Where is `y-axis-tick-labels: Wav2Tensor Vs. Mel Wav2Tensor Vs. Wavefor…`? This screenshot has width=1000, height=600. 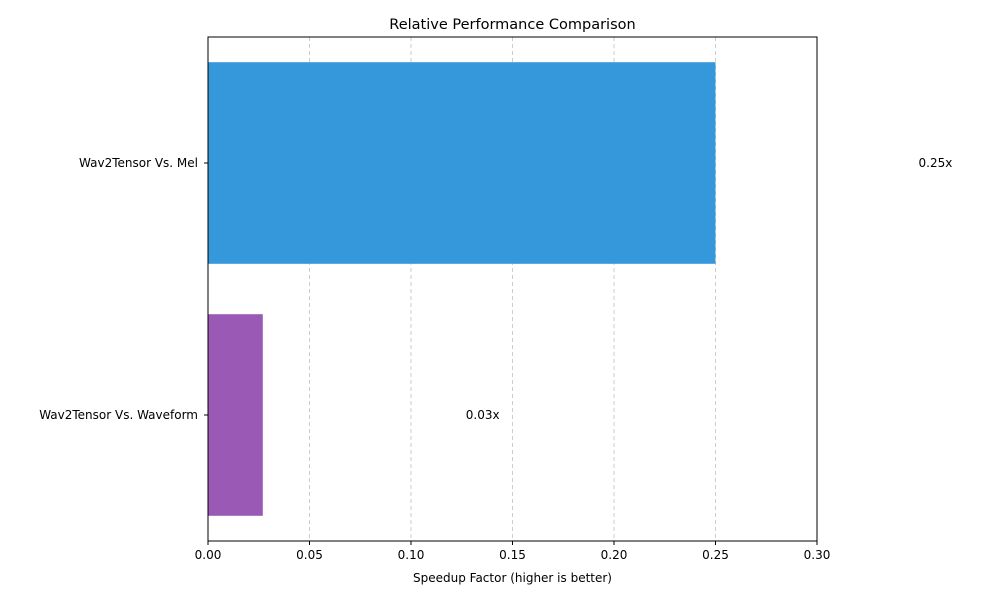 y-axis-tick-labels: Wav2Tensor Vs. Mel Wav2Tensor Vs. Wavefor… is located at coordinates (123, 289).